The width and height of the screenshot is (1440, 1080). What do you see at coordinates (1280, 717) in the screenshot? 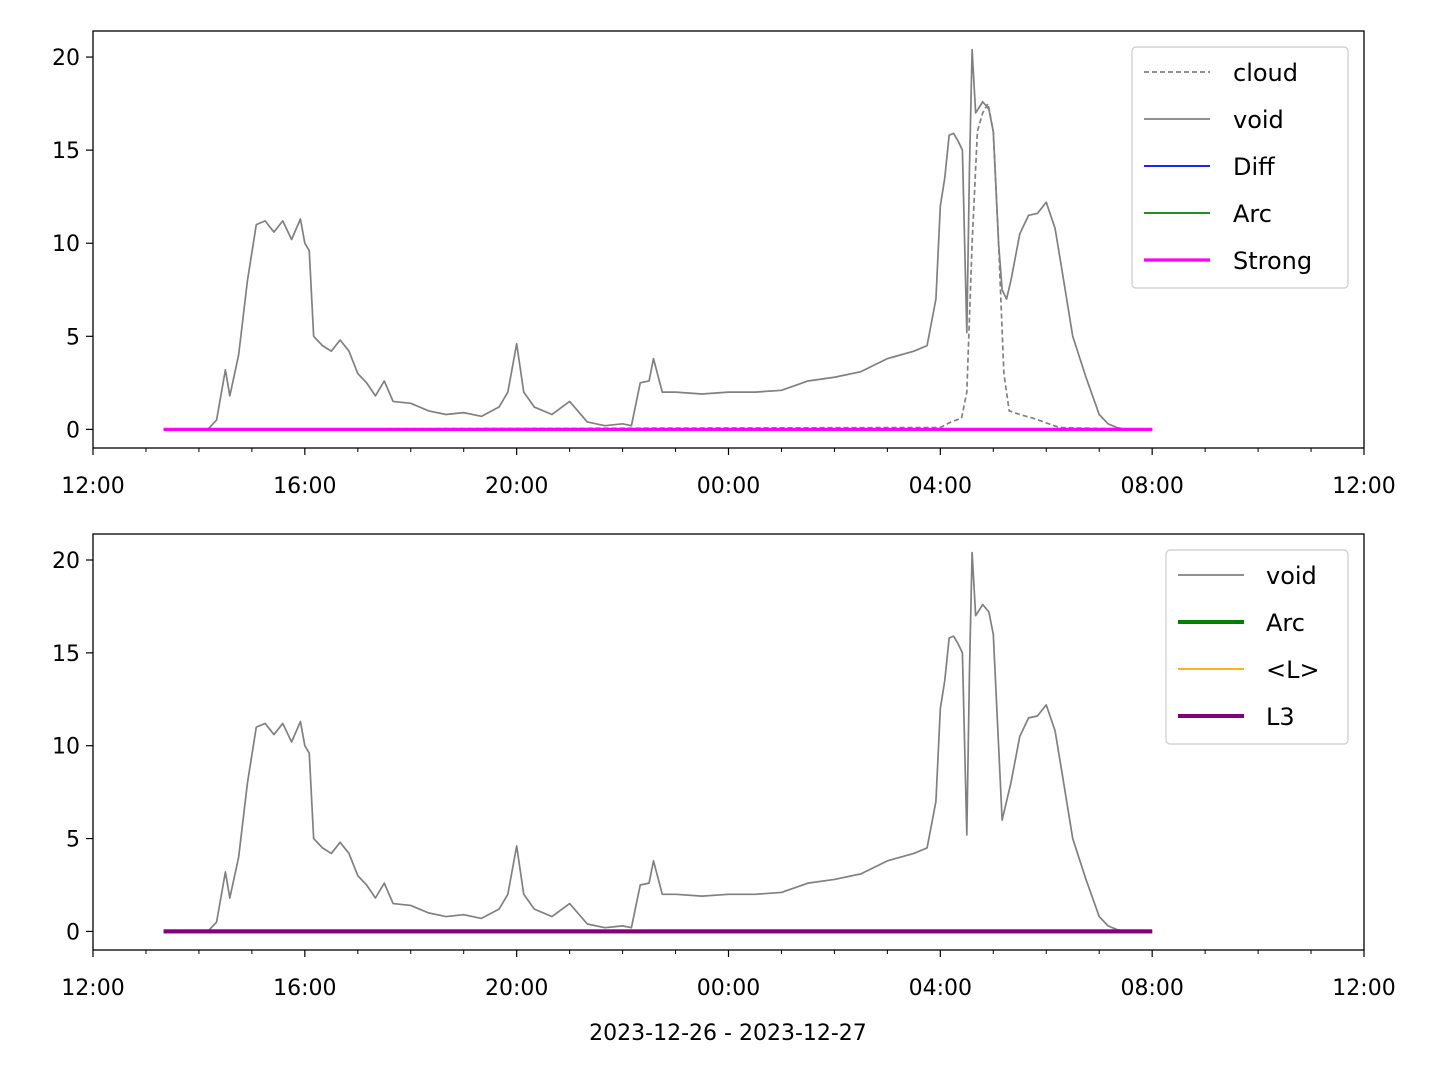
I see `legend-label-l3: L3` at bounding box center [1280, 717].